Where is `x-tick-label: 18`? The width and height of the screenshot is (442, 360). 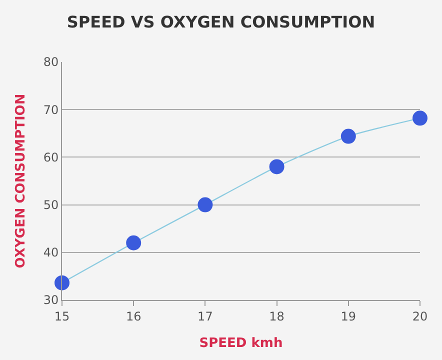 x-tick-label: 18 is located at coordinates (276, 316).